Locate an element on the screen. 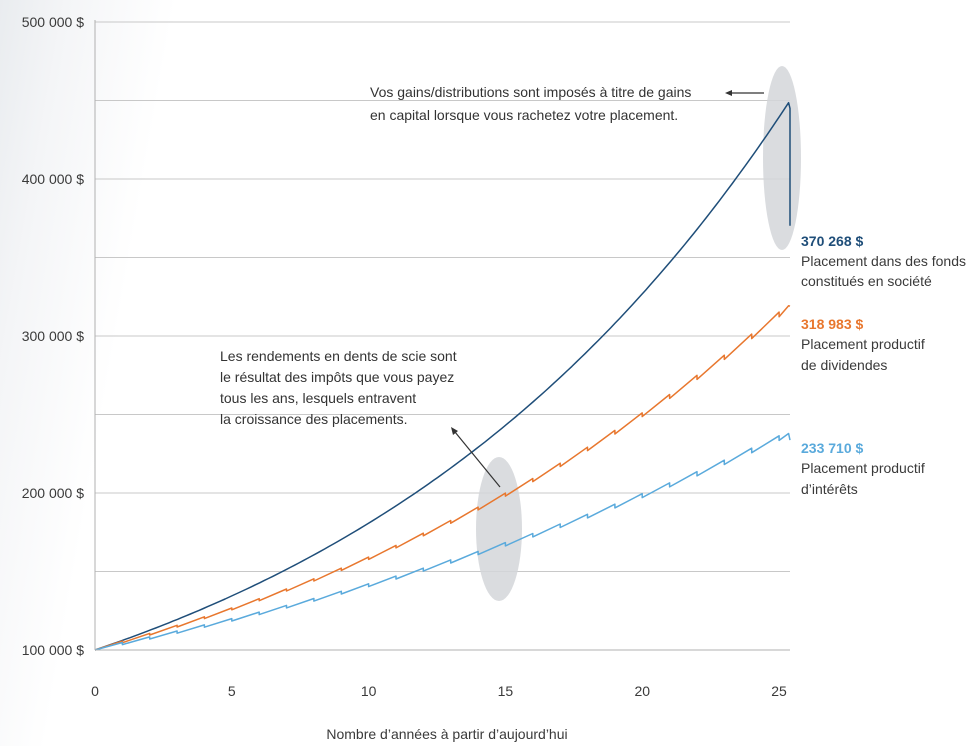 This screenshot has height=746, width=976. x-tick-label: 5 is located at coordinates (232, 691).